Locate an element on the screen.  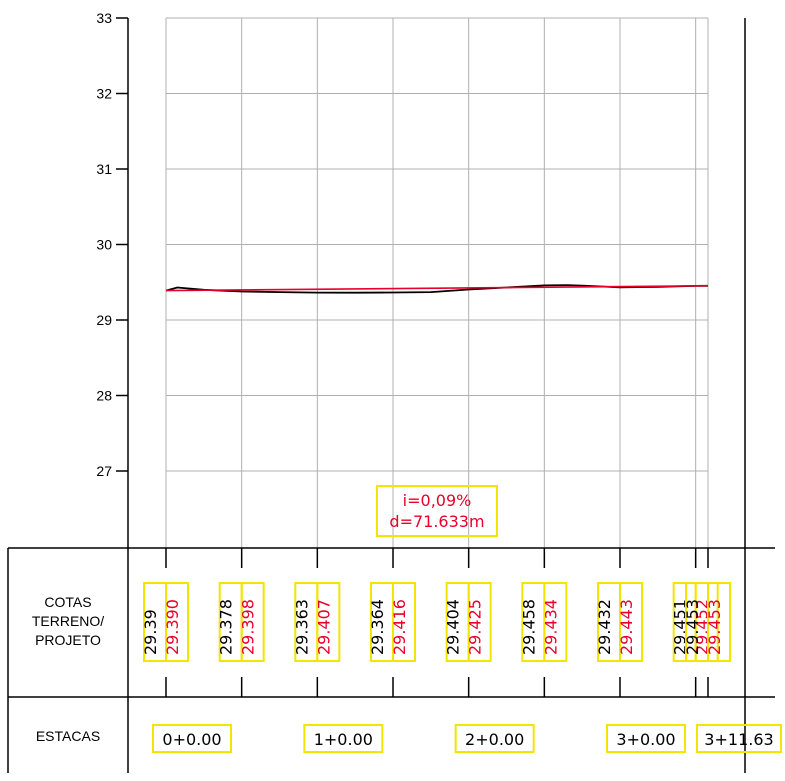
terreno-elevation-value: 29.363 is located at coordinates (301, 627).